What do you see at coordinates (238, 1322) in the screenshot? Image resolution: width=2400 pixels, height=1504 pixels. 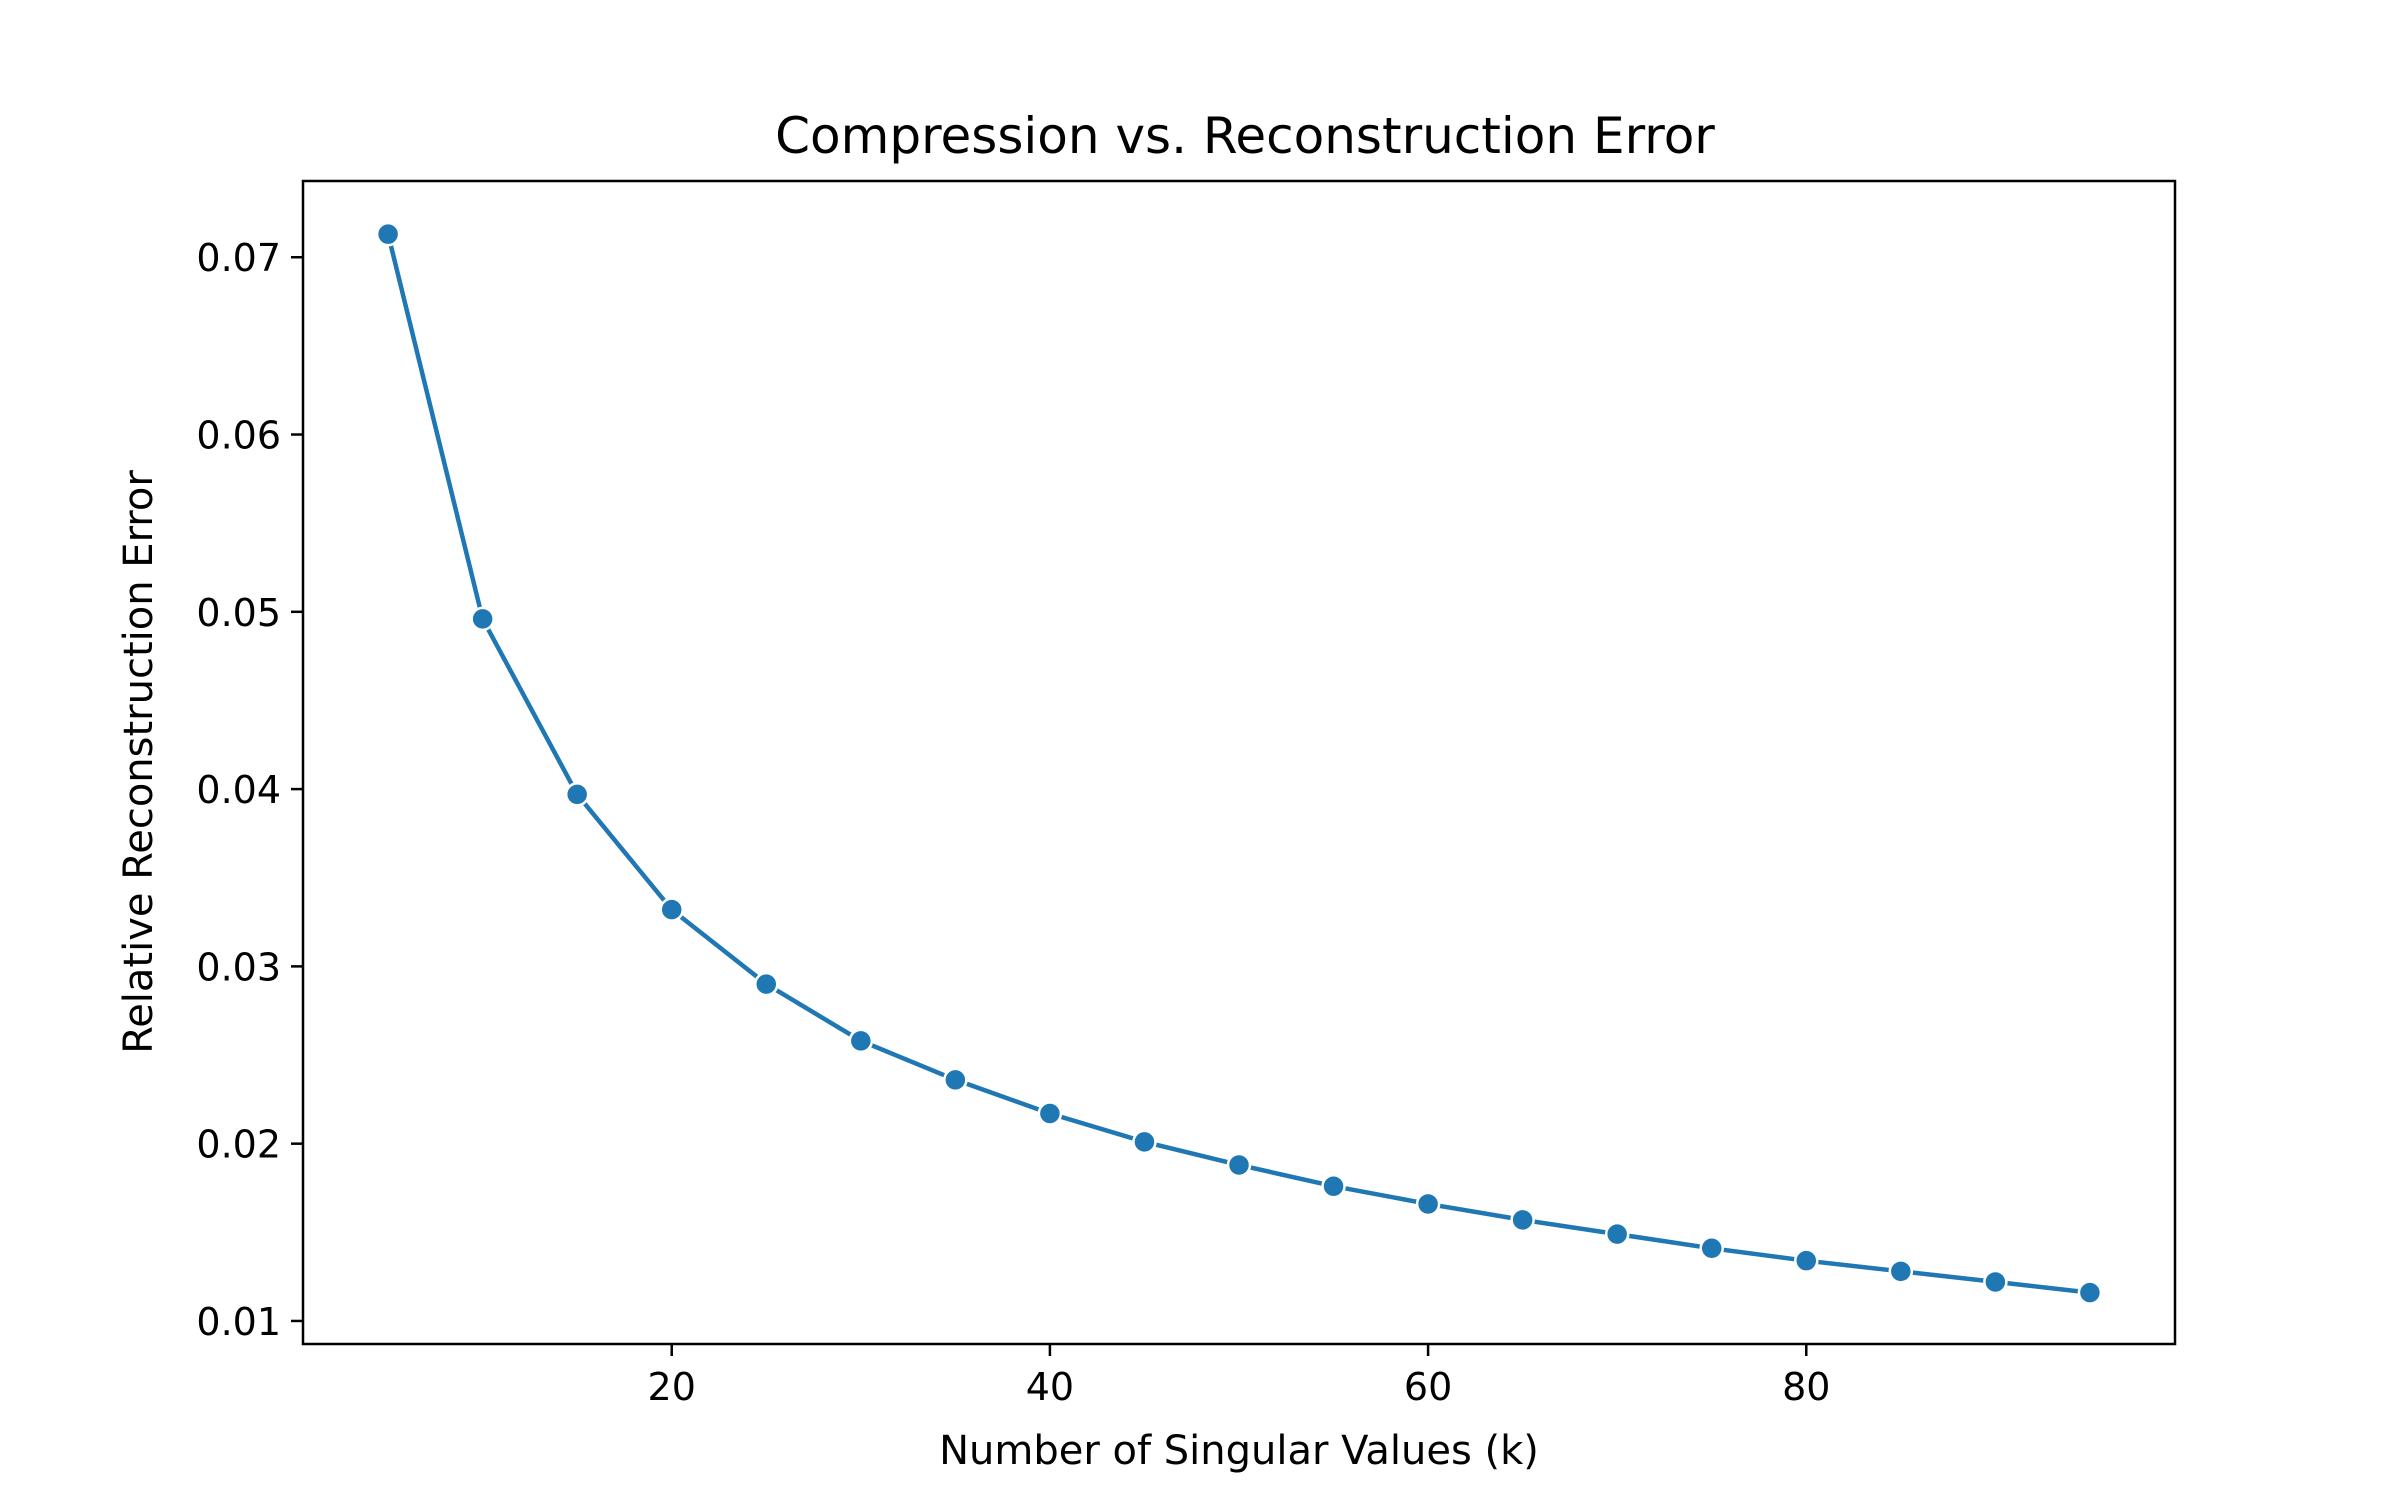 I see `y-tick-label: 0.01` at bounding box center [238, 1322].